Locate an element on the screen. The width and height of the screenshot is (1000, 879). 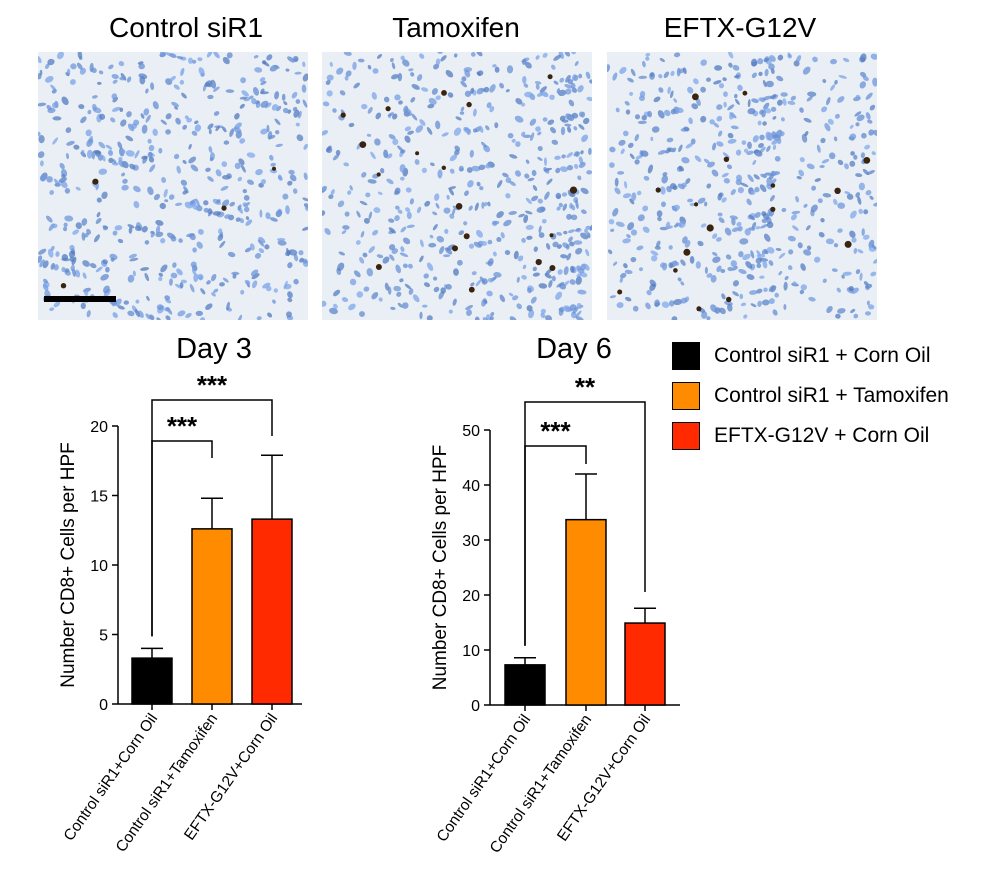
significance-label: ** is located at coordinates (585, 387).